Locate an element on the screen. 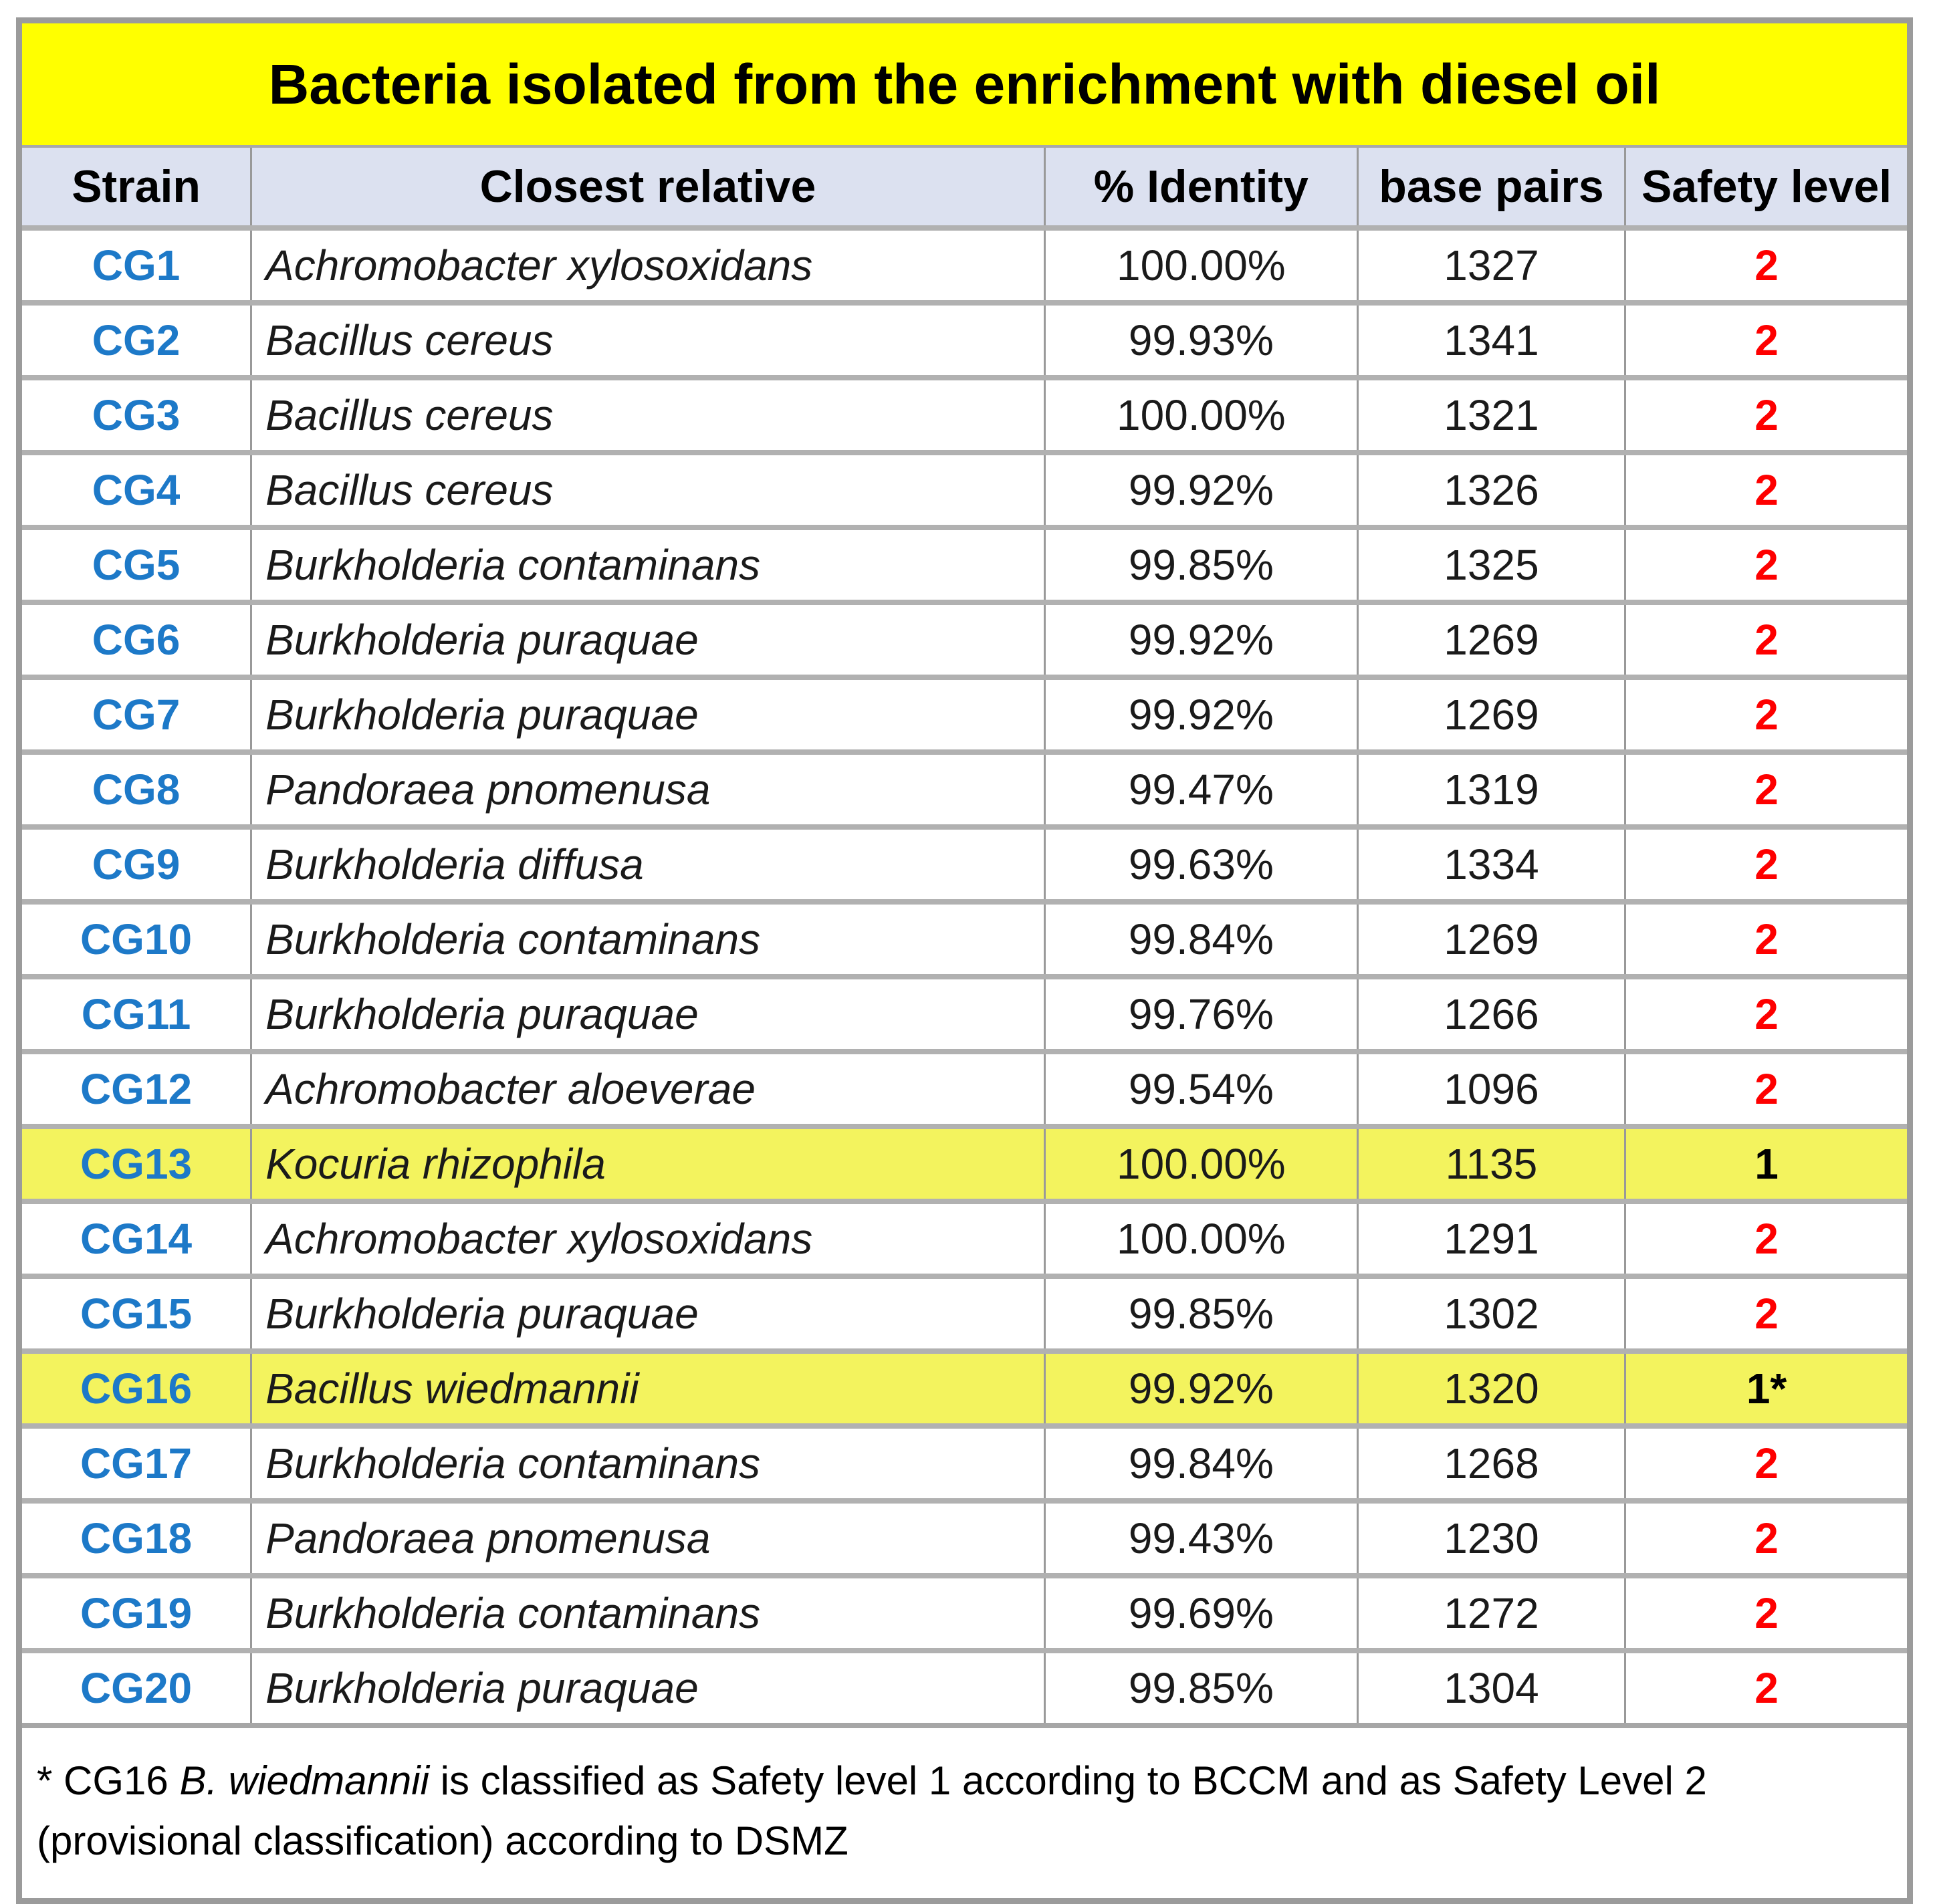 The image size is (1933, 1904). table-row: CG19 Burkholderia contaminans 99.69% 1272 2 is located at coordinates (965, 1610).